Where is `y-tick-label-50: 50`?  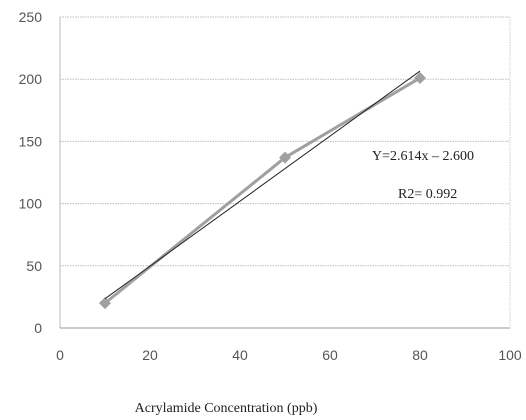
y-tick-label-50: 50 is located at coordinates (34, 266).